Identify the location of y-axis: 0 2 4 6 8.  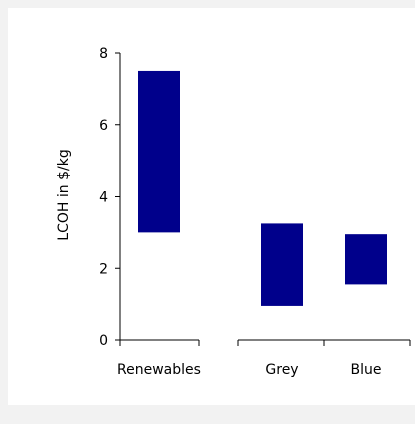
(110, 197).